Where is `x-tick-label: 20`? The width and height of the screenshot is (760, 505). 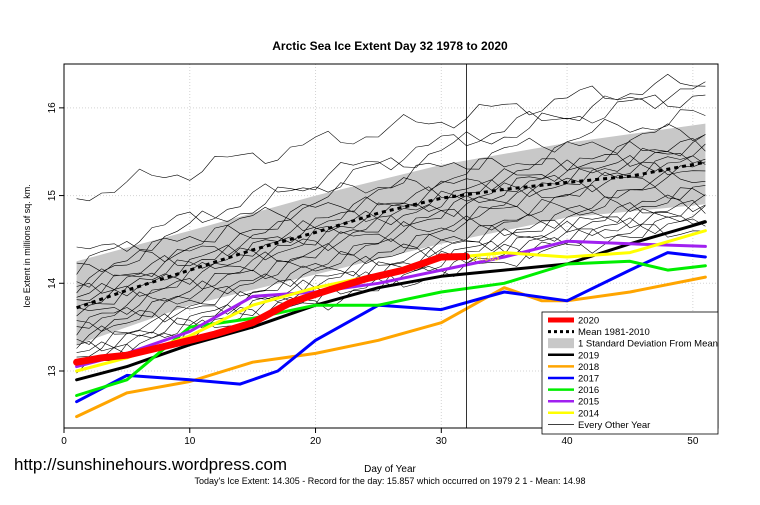
x-tick-label: 20 is located at coordinates (316, 441).